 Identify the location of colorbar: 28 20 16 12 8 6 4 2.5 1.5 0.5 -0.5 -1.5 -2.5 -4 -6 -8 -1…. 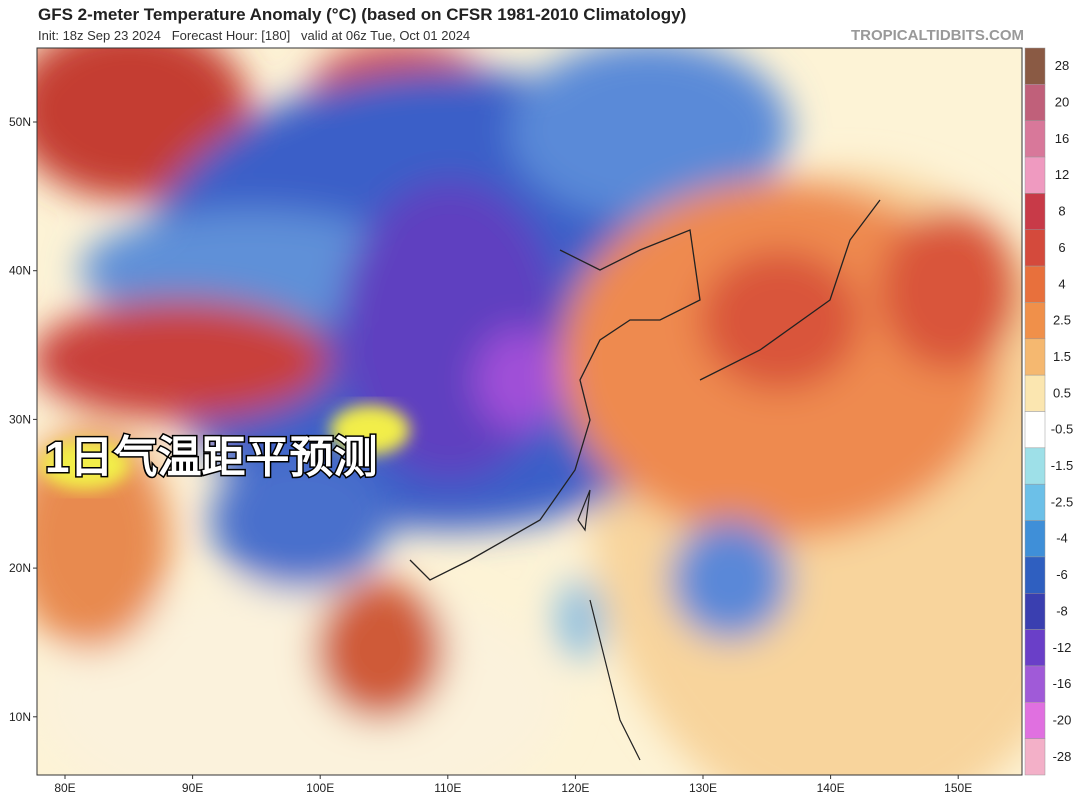
(1048, 411).